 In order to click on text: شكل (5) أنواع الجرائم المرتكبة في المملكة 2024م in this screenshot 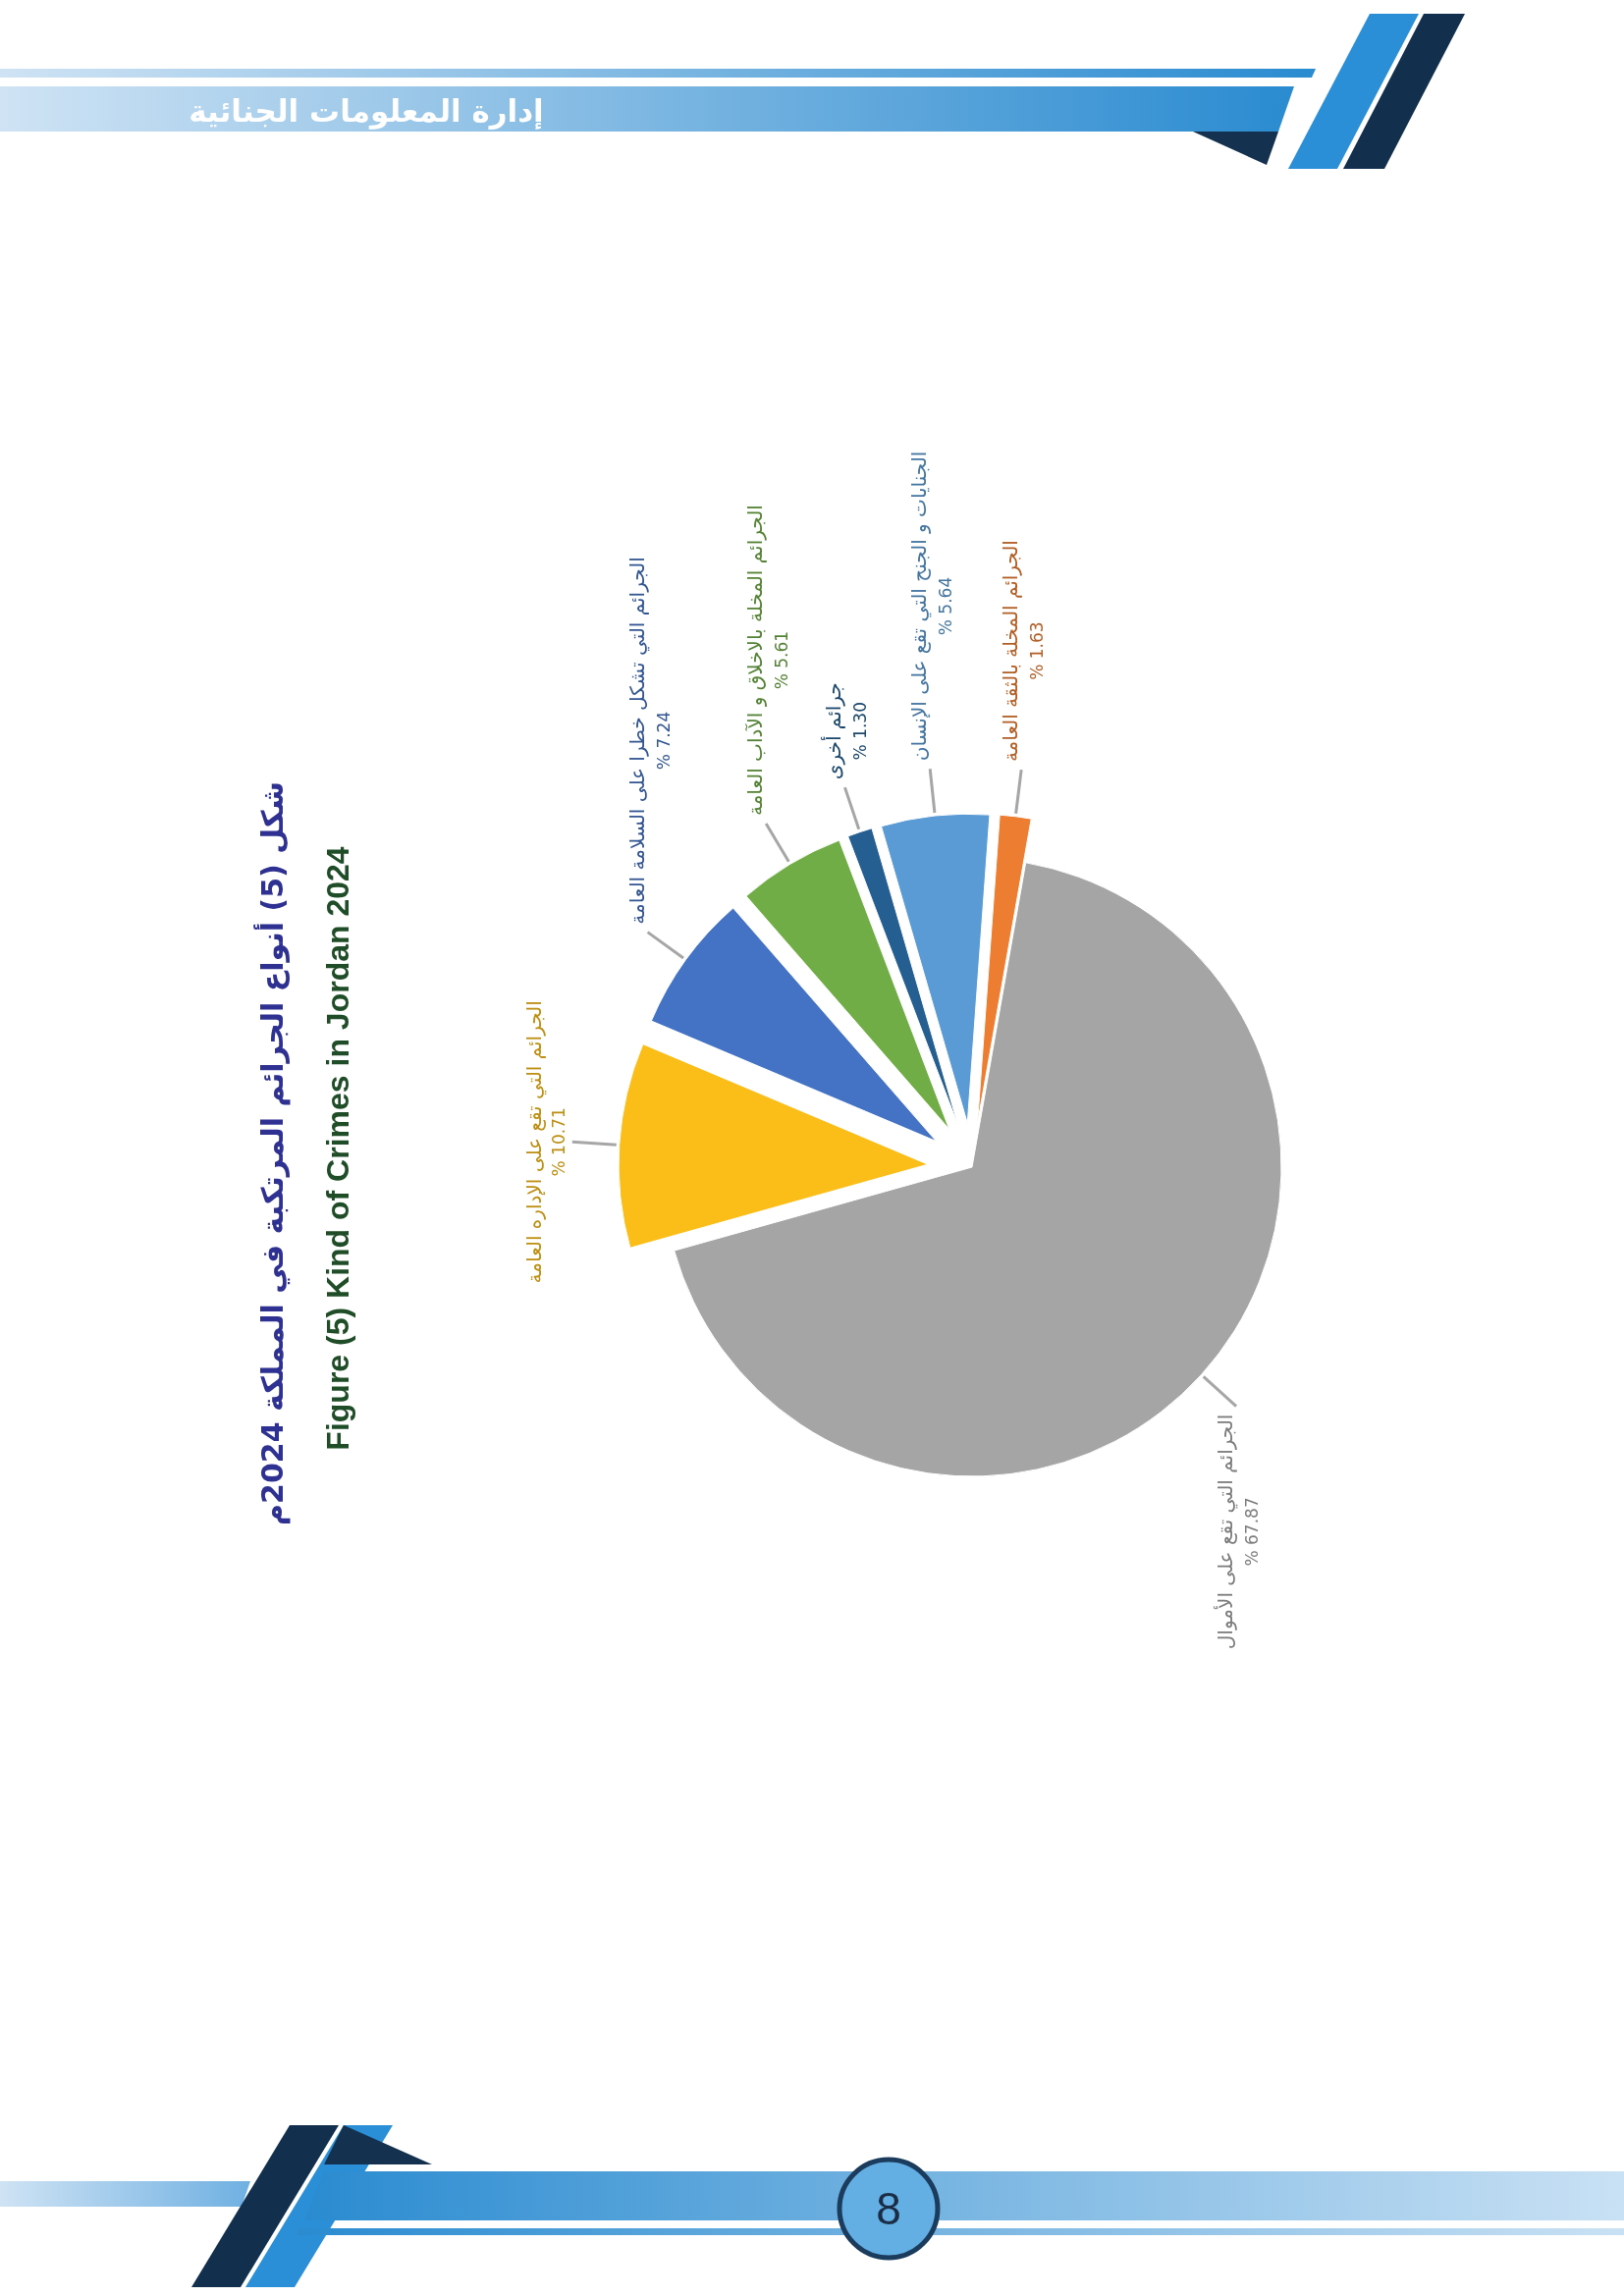, I will do `click(272, 1153)`.